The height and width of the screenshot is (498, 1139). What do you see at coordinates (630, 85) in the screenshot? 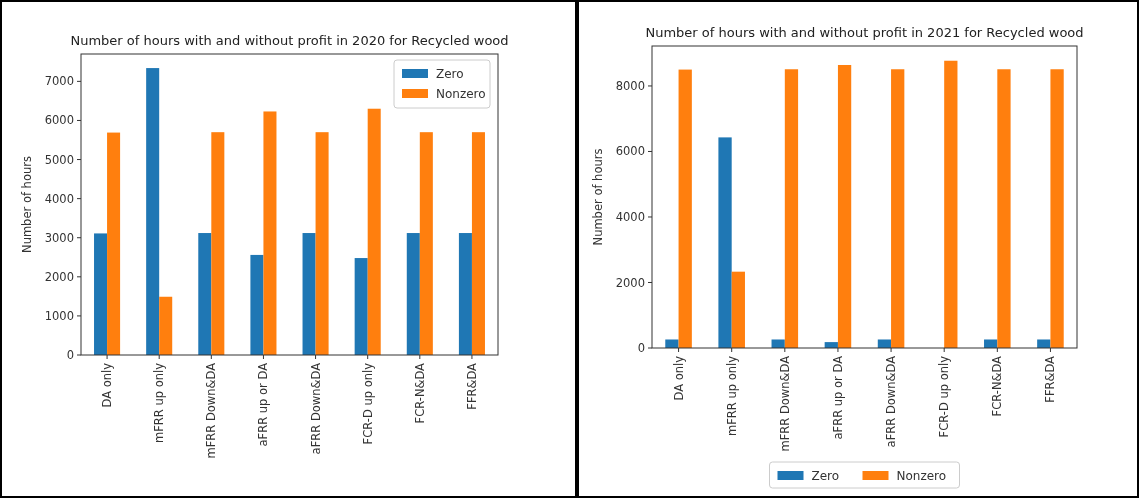
I see `y-tick-label: 8000` at bounding box center [630, 85].